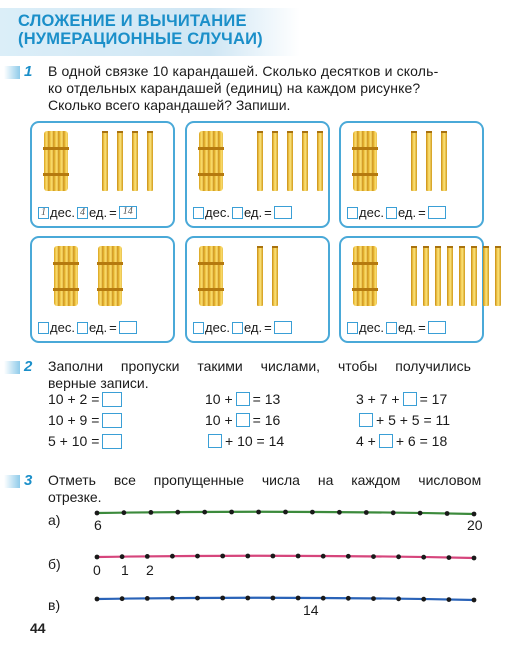 The height and width of the screenshot is (660, 506). I want to click on equation-text: = 13, so click(266, 399).